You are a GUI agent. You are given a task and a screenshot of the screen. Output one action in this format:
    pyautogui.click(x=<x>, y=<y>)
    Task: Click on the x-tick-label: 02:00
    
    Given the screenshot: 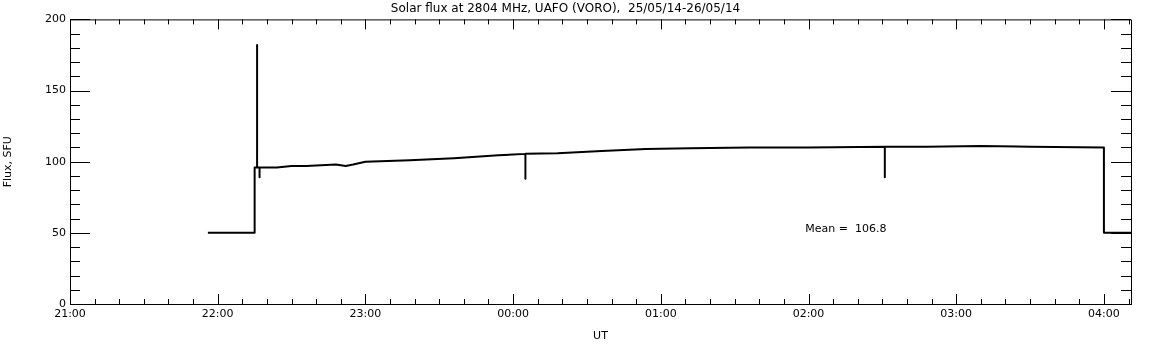 What is the action you would take?
    pyautogui.click(x=808, y=314)
    